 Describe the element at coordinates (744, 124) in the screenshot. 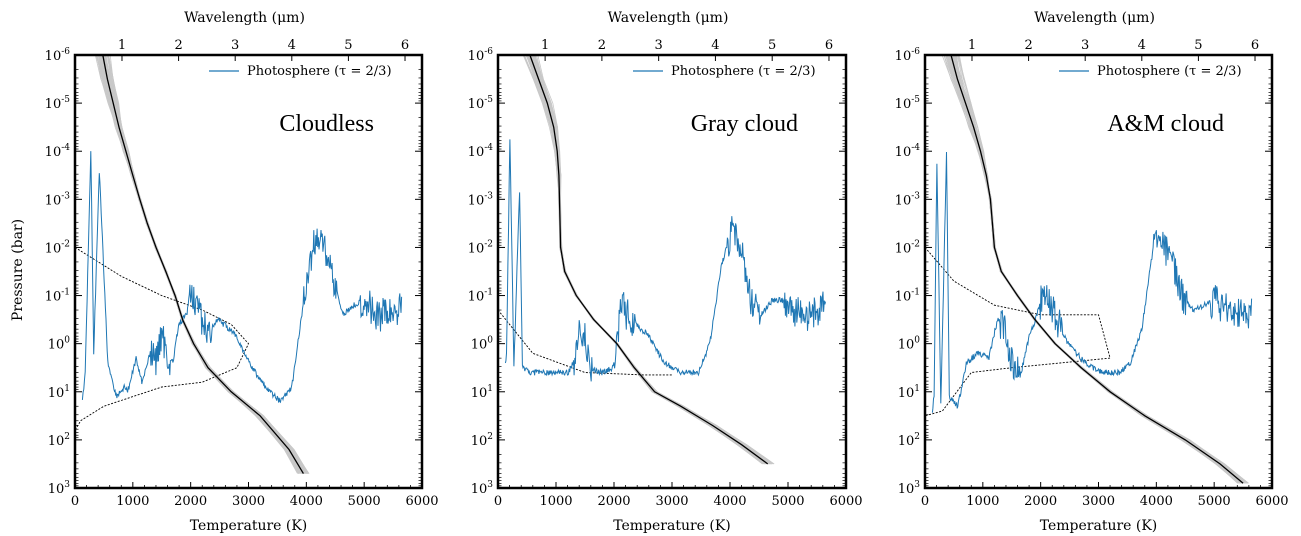

I see `panel-title: Gray cloud` at that location.